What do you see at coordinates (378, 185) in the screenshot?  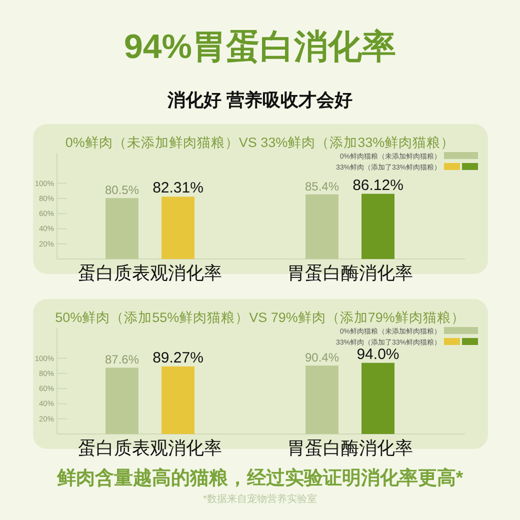 I see `data-label: 86.12%` at bounding box center [378, 185].